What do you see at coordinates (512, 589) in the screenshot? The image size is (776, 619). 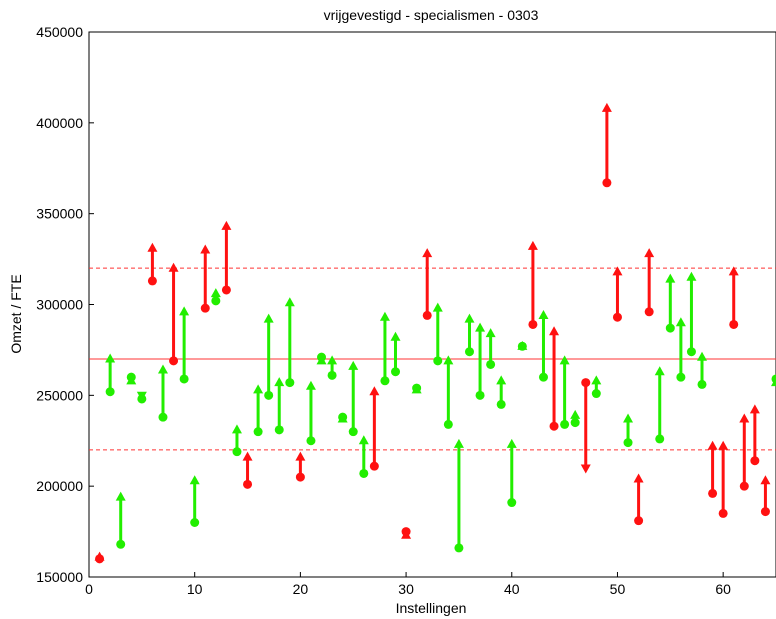 I see `x-tick-label: 40` at bounding box center [512, 589].